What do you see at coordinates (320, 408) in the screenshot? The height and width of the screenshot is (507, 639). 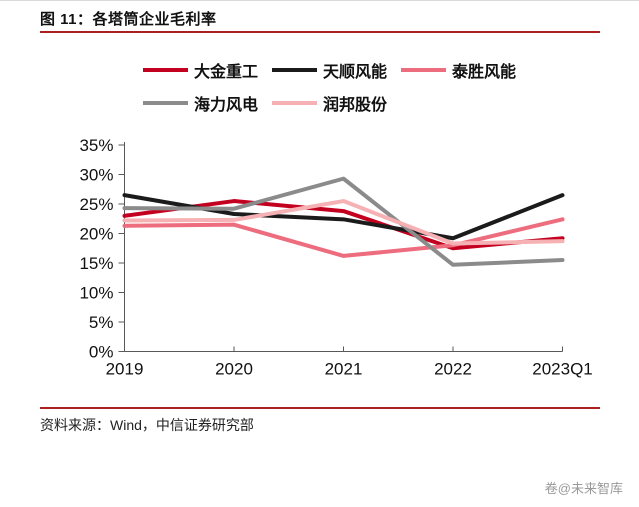 I see `footer-rule` at bounding box center [320, 408].